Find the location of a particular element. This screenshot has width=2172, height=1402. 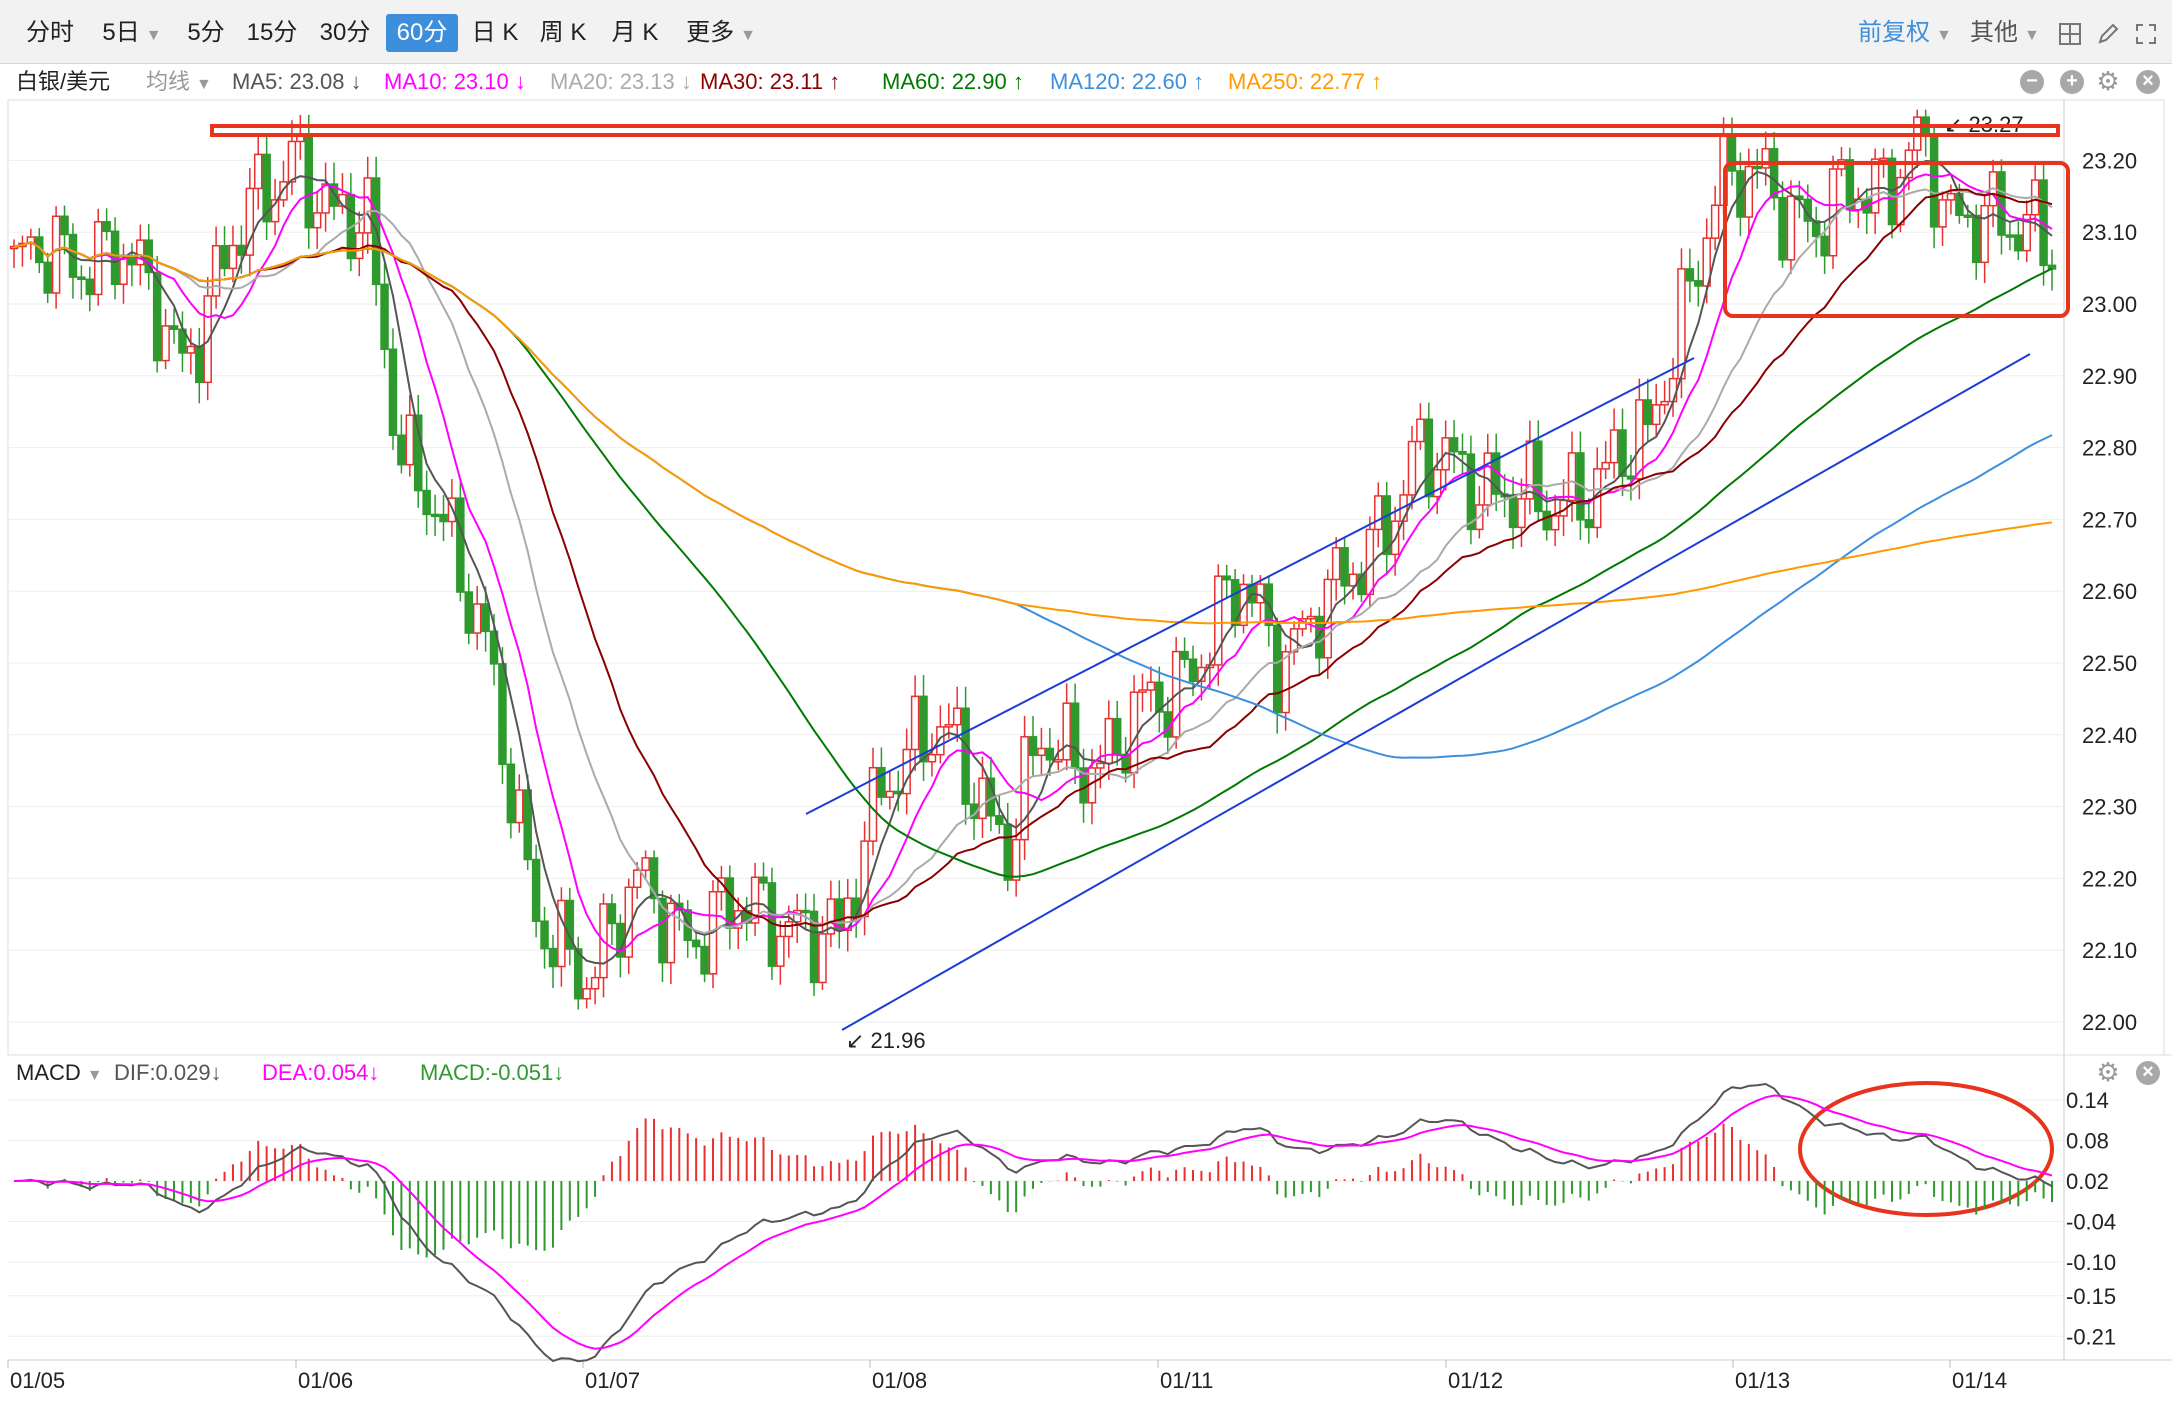

tab-15min: 15分 is located at coordinates (272, 32).